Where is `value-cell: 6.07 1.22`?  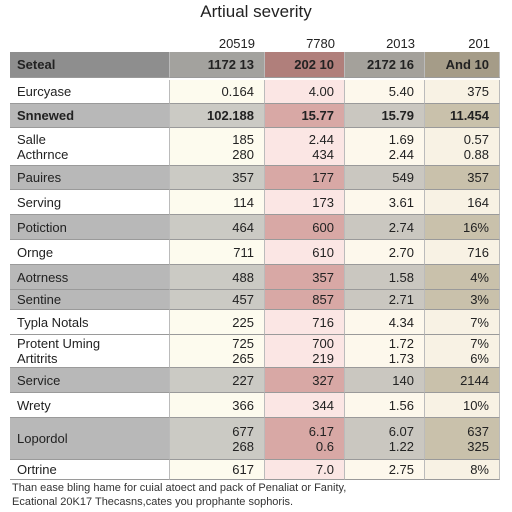 value-cell: 6.07 1.22 is located at coordinates (385, 439).